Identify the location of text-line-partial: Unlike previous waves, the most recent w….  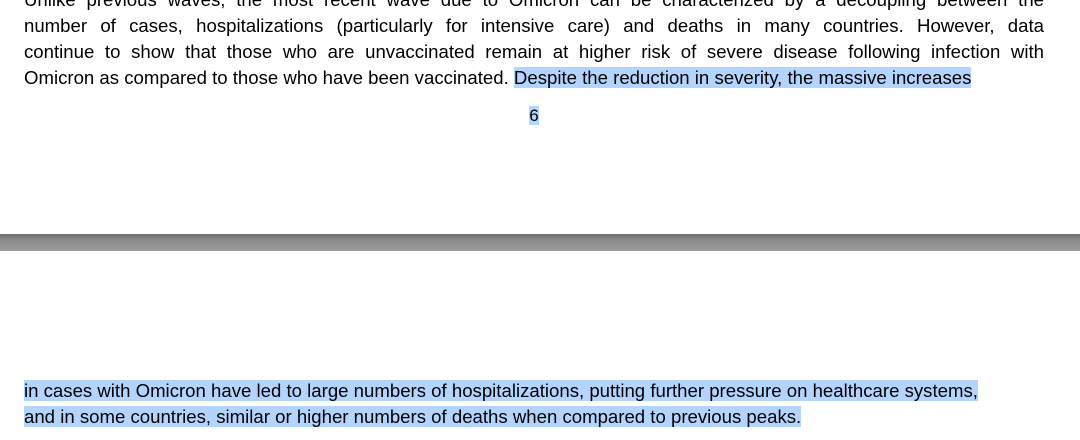
(534, 5).